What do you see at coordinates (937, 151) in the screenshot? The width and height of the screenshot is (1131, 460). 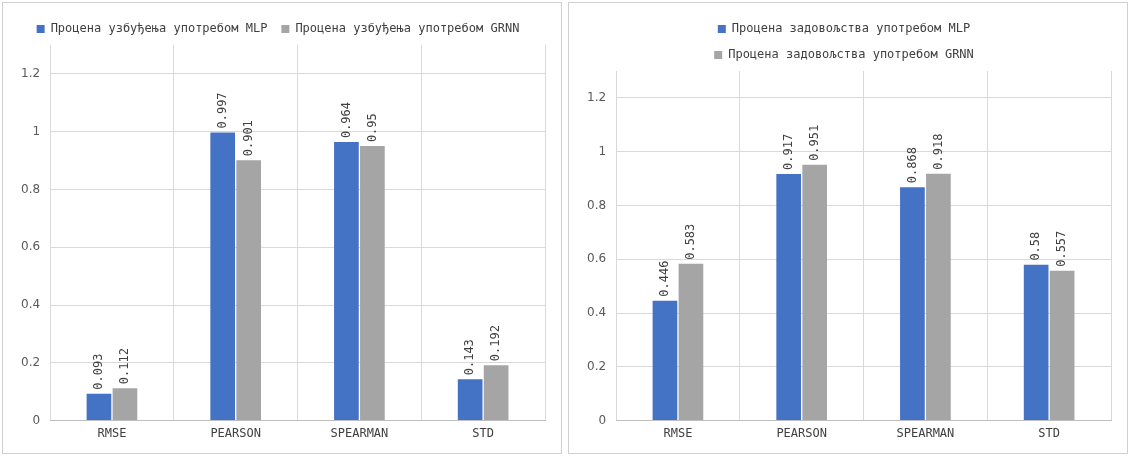 I see `data-label: 0.918` at bounding box center [937, 151].